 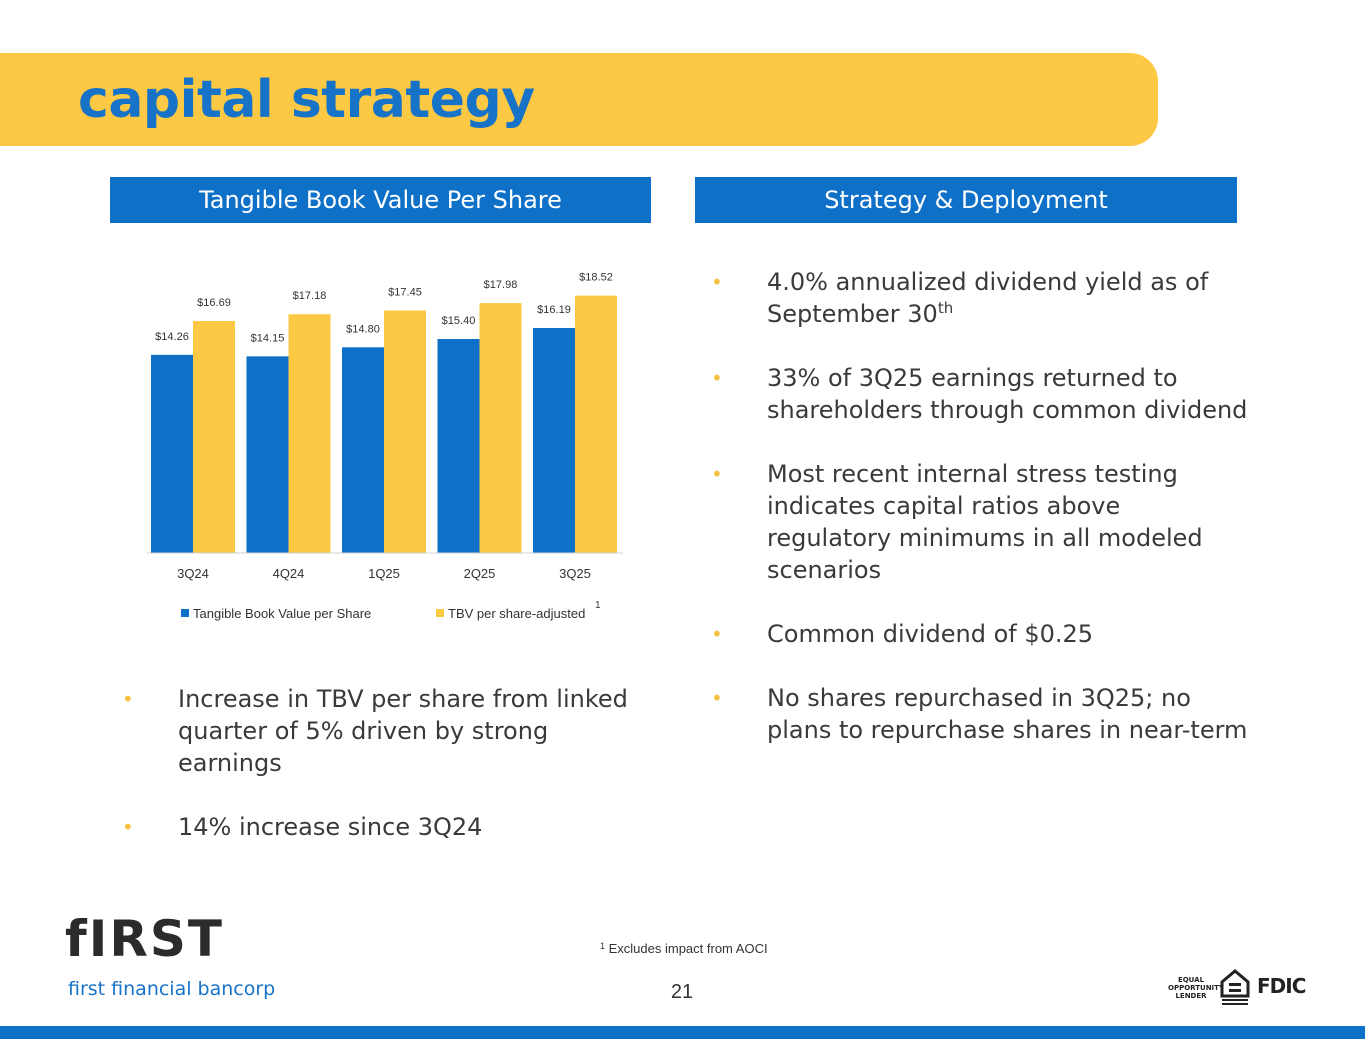 What do you see at coordinates (330, 827) in the screenshot?
I see `tbv-bullet-text: 14% increase since 3Q24` at bounding box center [330, 827].